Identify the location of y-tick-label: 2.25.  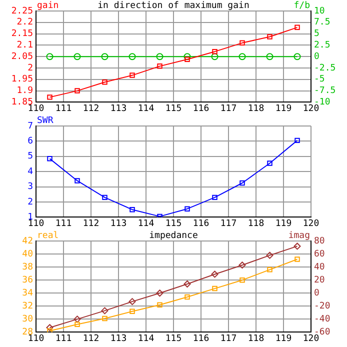
(22, 11).